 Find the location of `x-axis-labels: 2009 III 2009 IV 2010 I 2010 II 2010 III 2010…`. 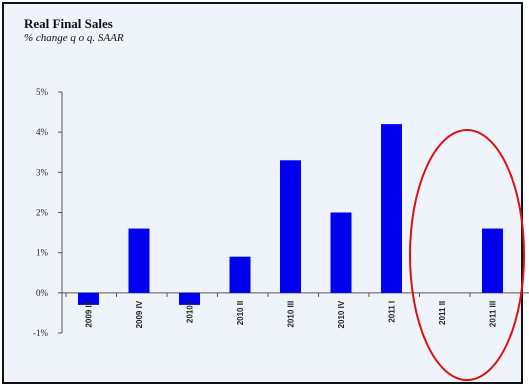

x-axis-labels: 2009 III 2009 IV 2010 I 2010 II 2010 III 2010… is located at coordinates (307, 314).